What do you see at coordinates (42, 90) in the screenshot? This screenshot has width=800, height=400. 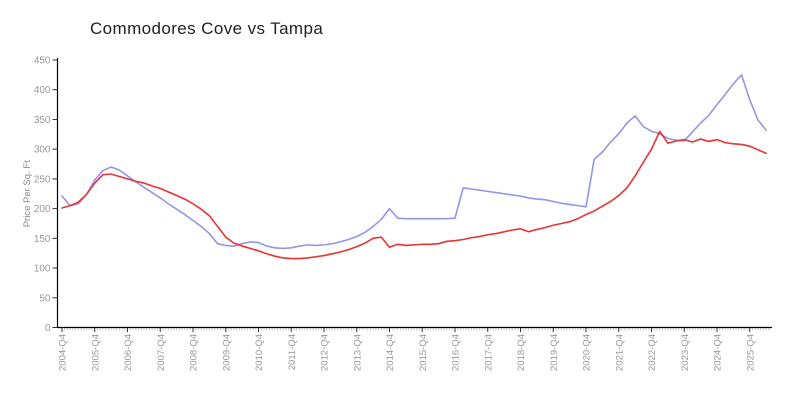 I see `y-tick-label: 400` at bounding box center [42, 90].